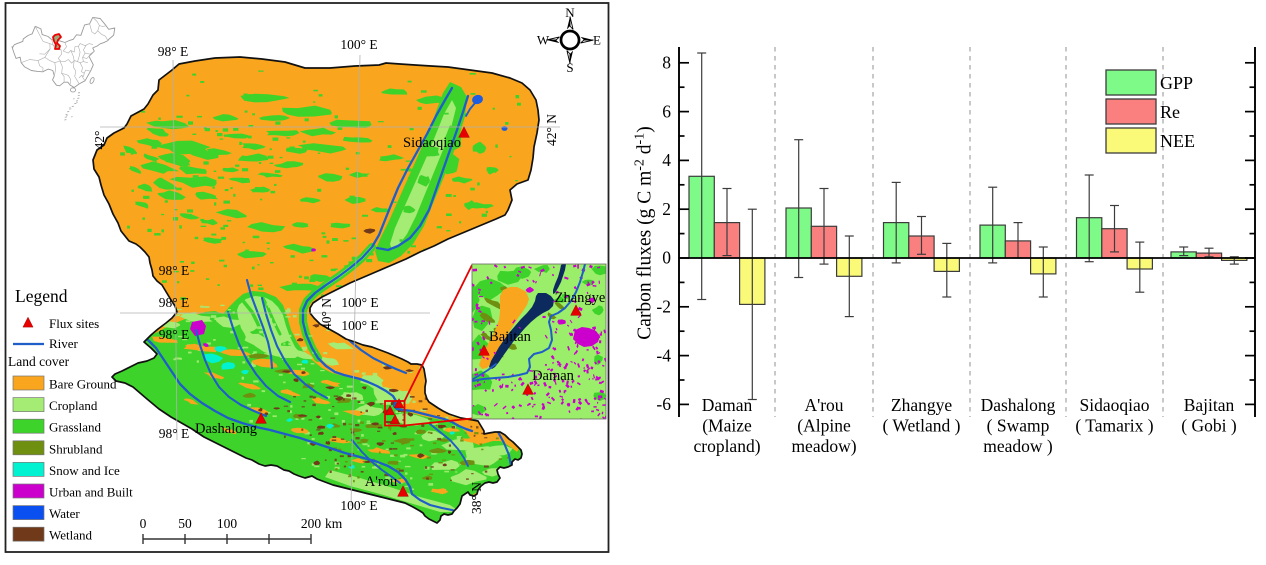  Describe the element at coordinates (1176, 83) in the screenshot. I see `svg-text: GPP` at that location.